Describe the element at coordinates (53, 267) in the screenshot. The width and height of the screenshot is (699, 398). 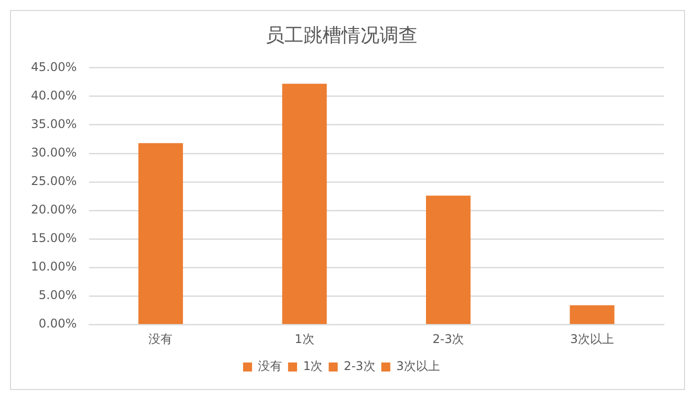
I see `y-tick-label: 10.00%` at that location.